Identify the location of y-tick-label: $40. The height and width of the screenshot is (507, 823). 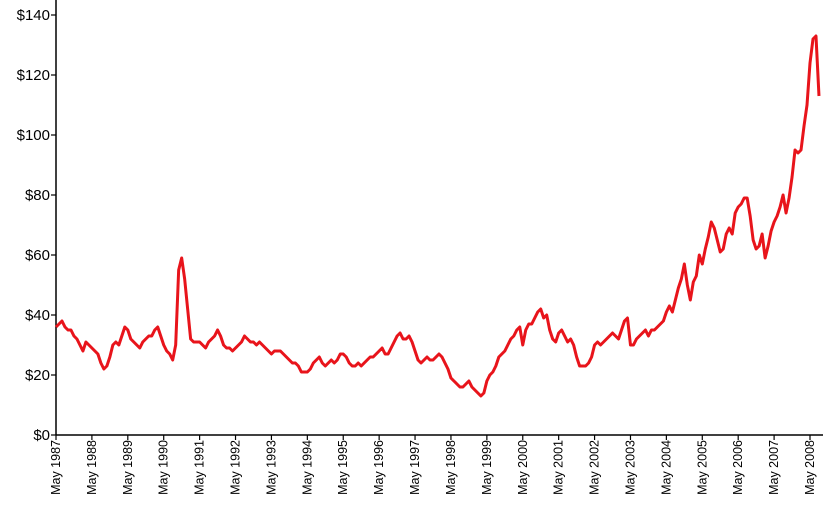
(37, 315).